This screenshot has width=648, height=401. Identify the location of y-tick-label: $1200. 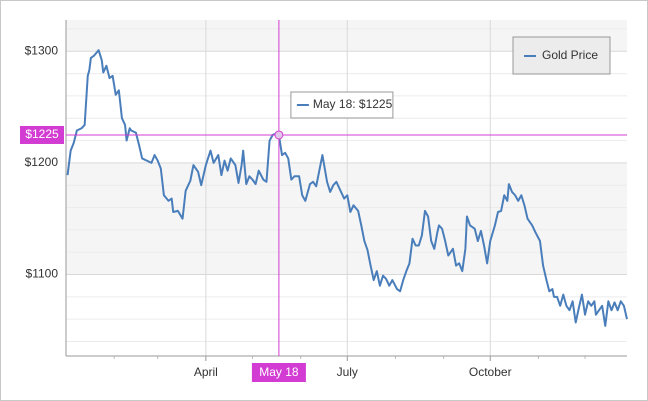
(42, 162).